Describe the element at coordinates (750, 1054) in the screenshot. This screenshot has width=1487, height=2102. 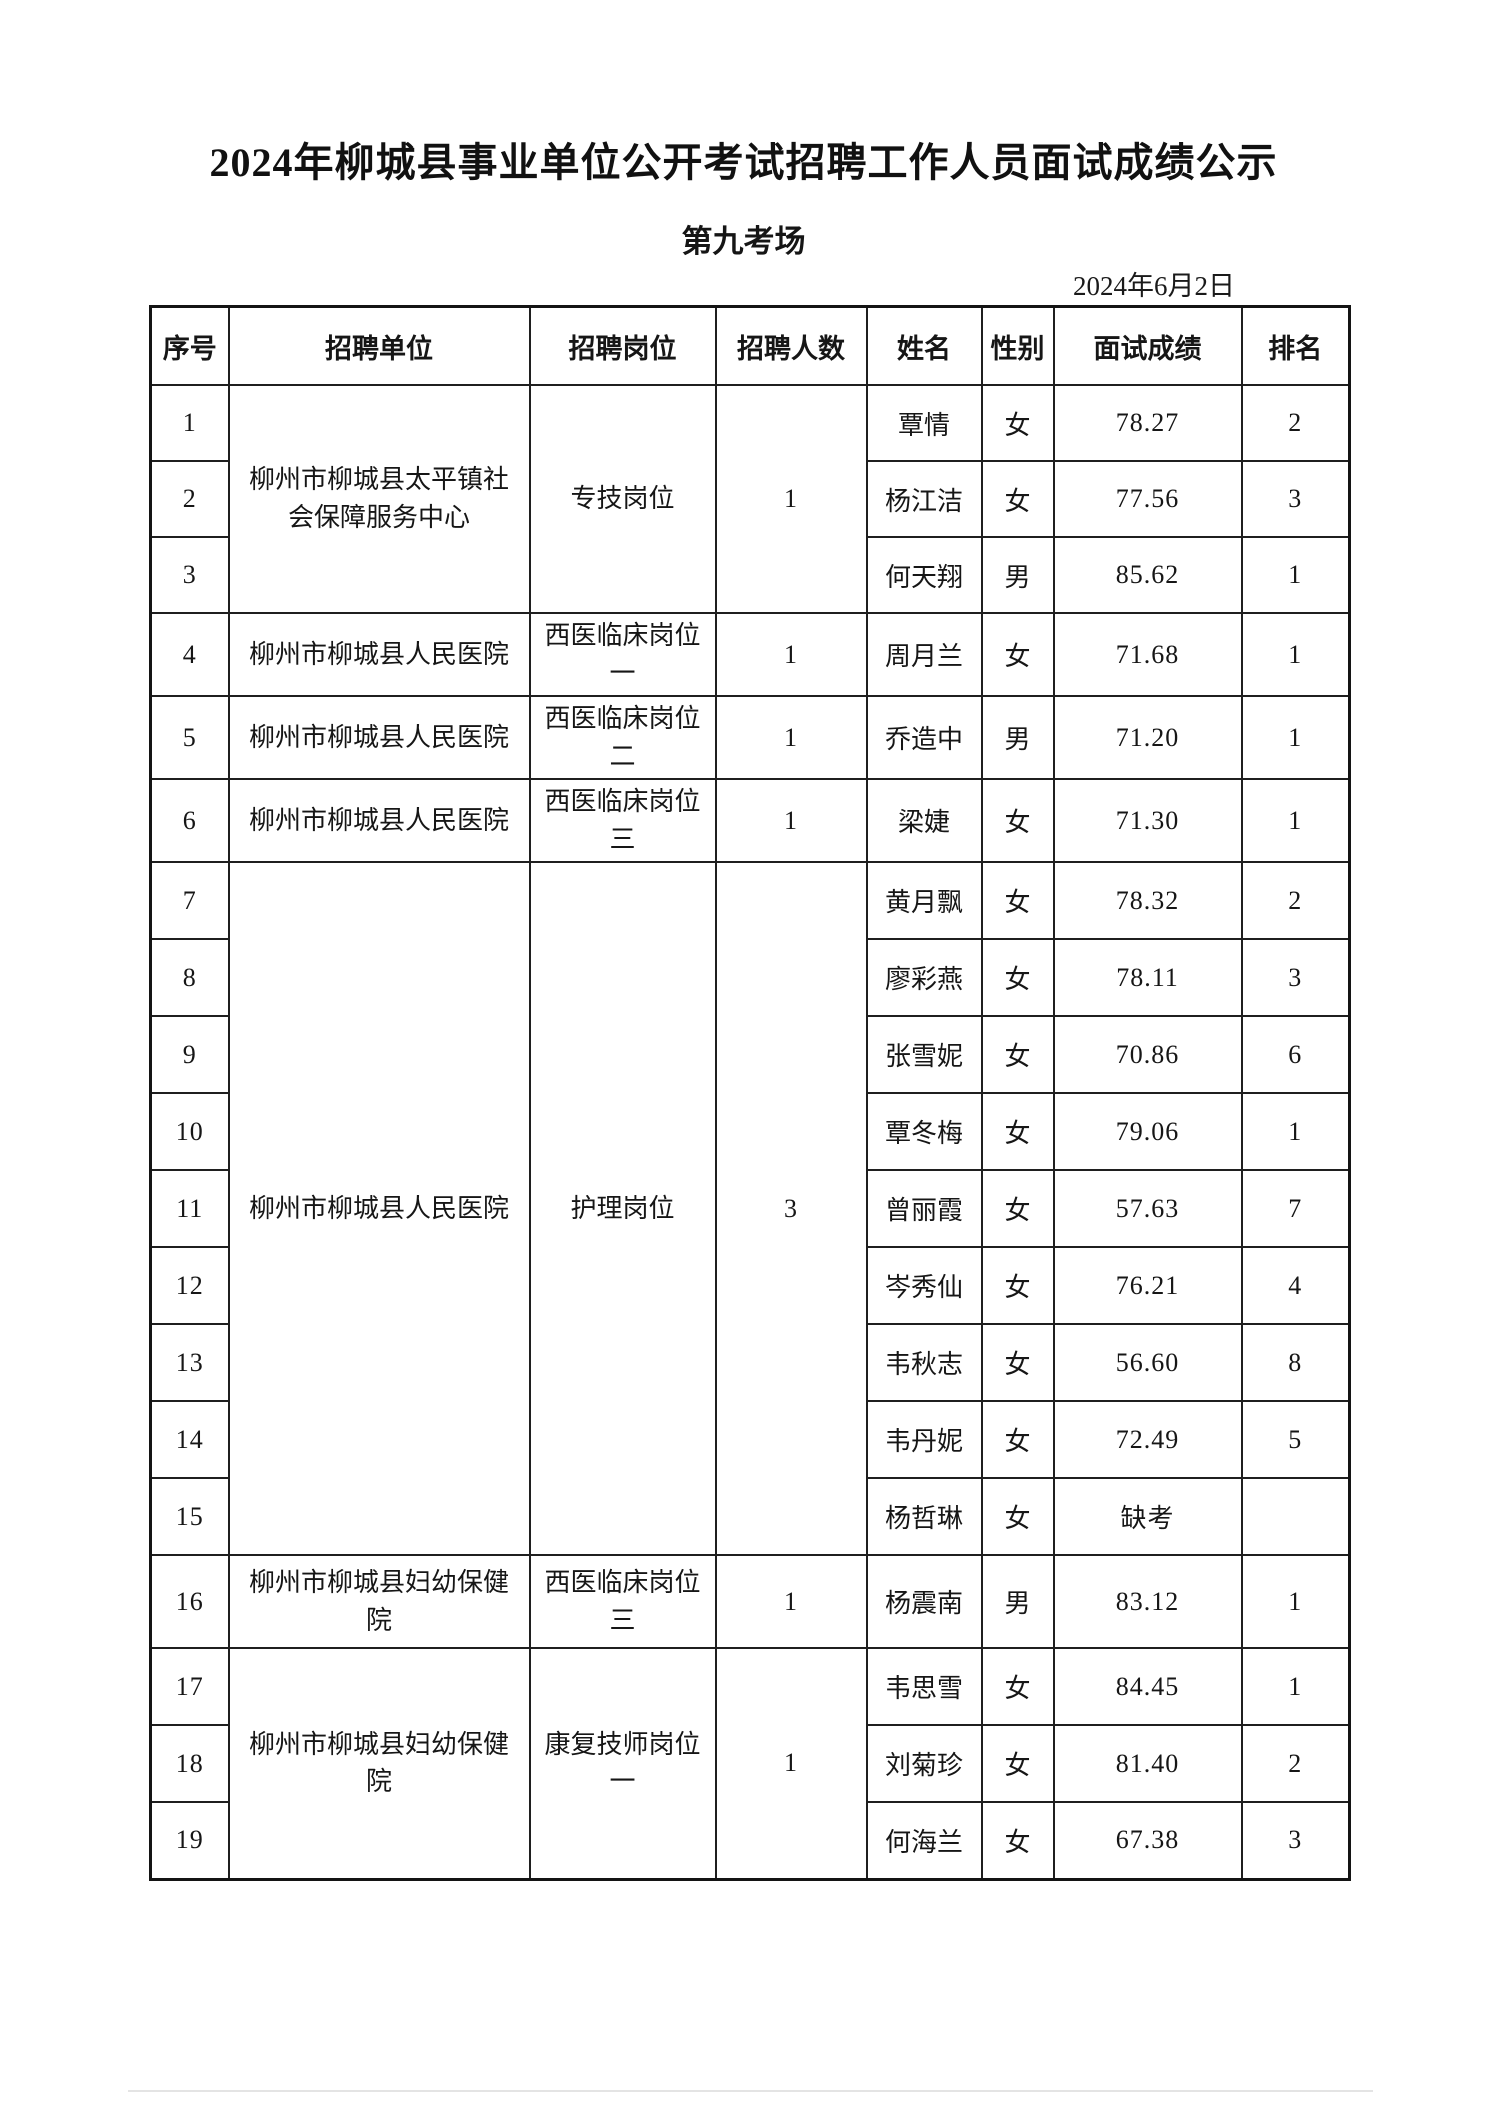
I see `table-row: 9 张雪妮女 70.86 6` at that location.